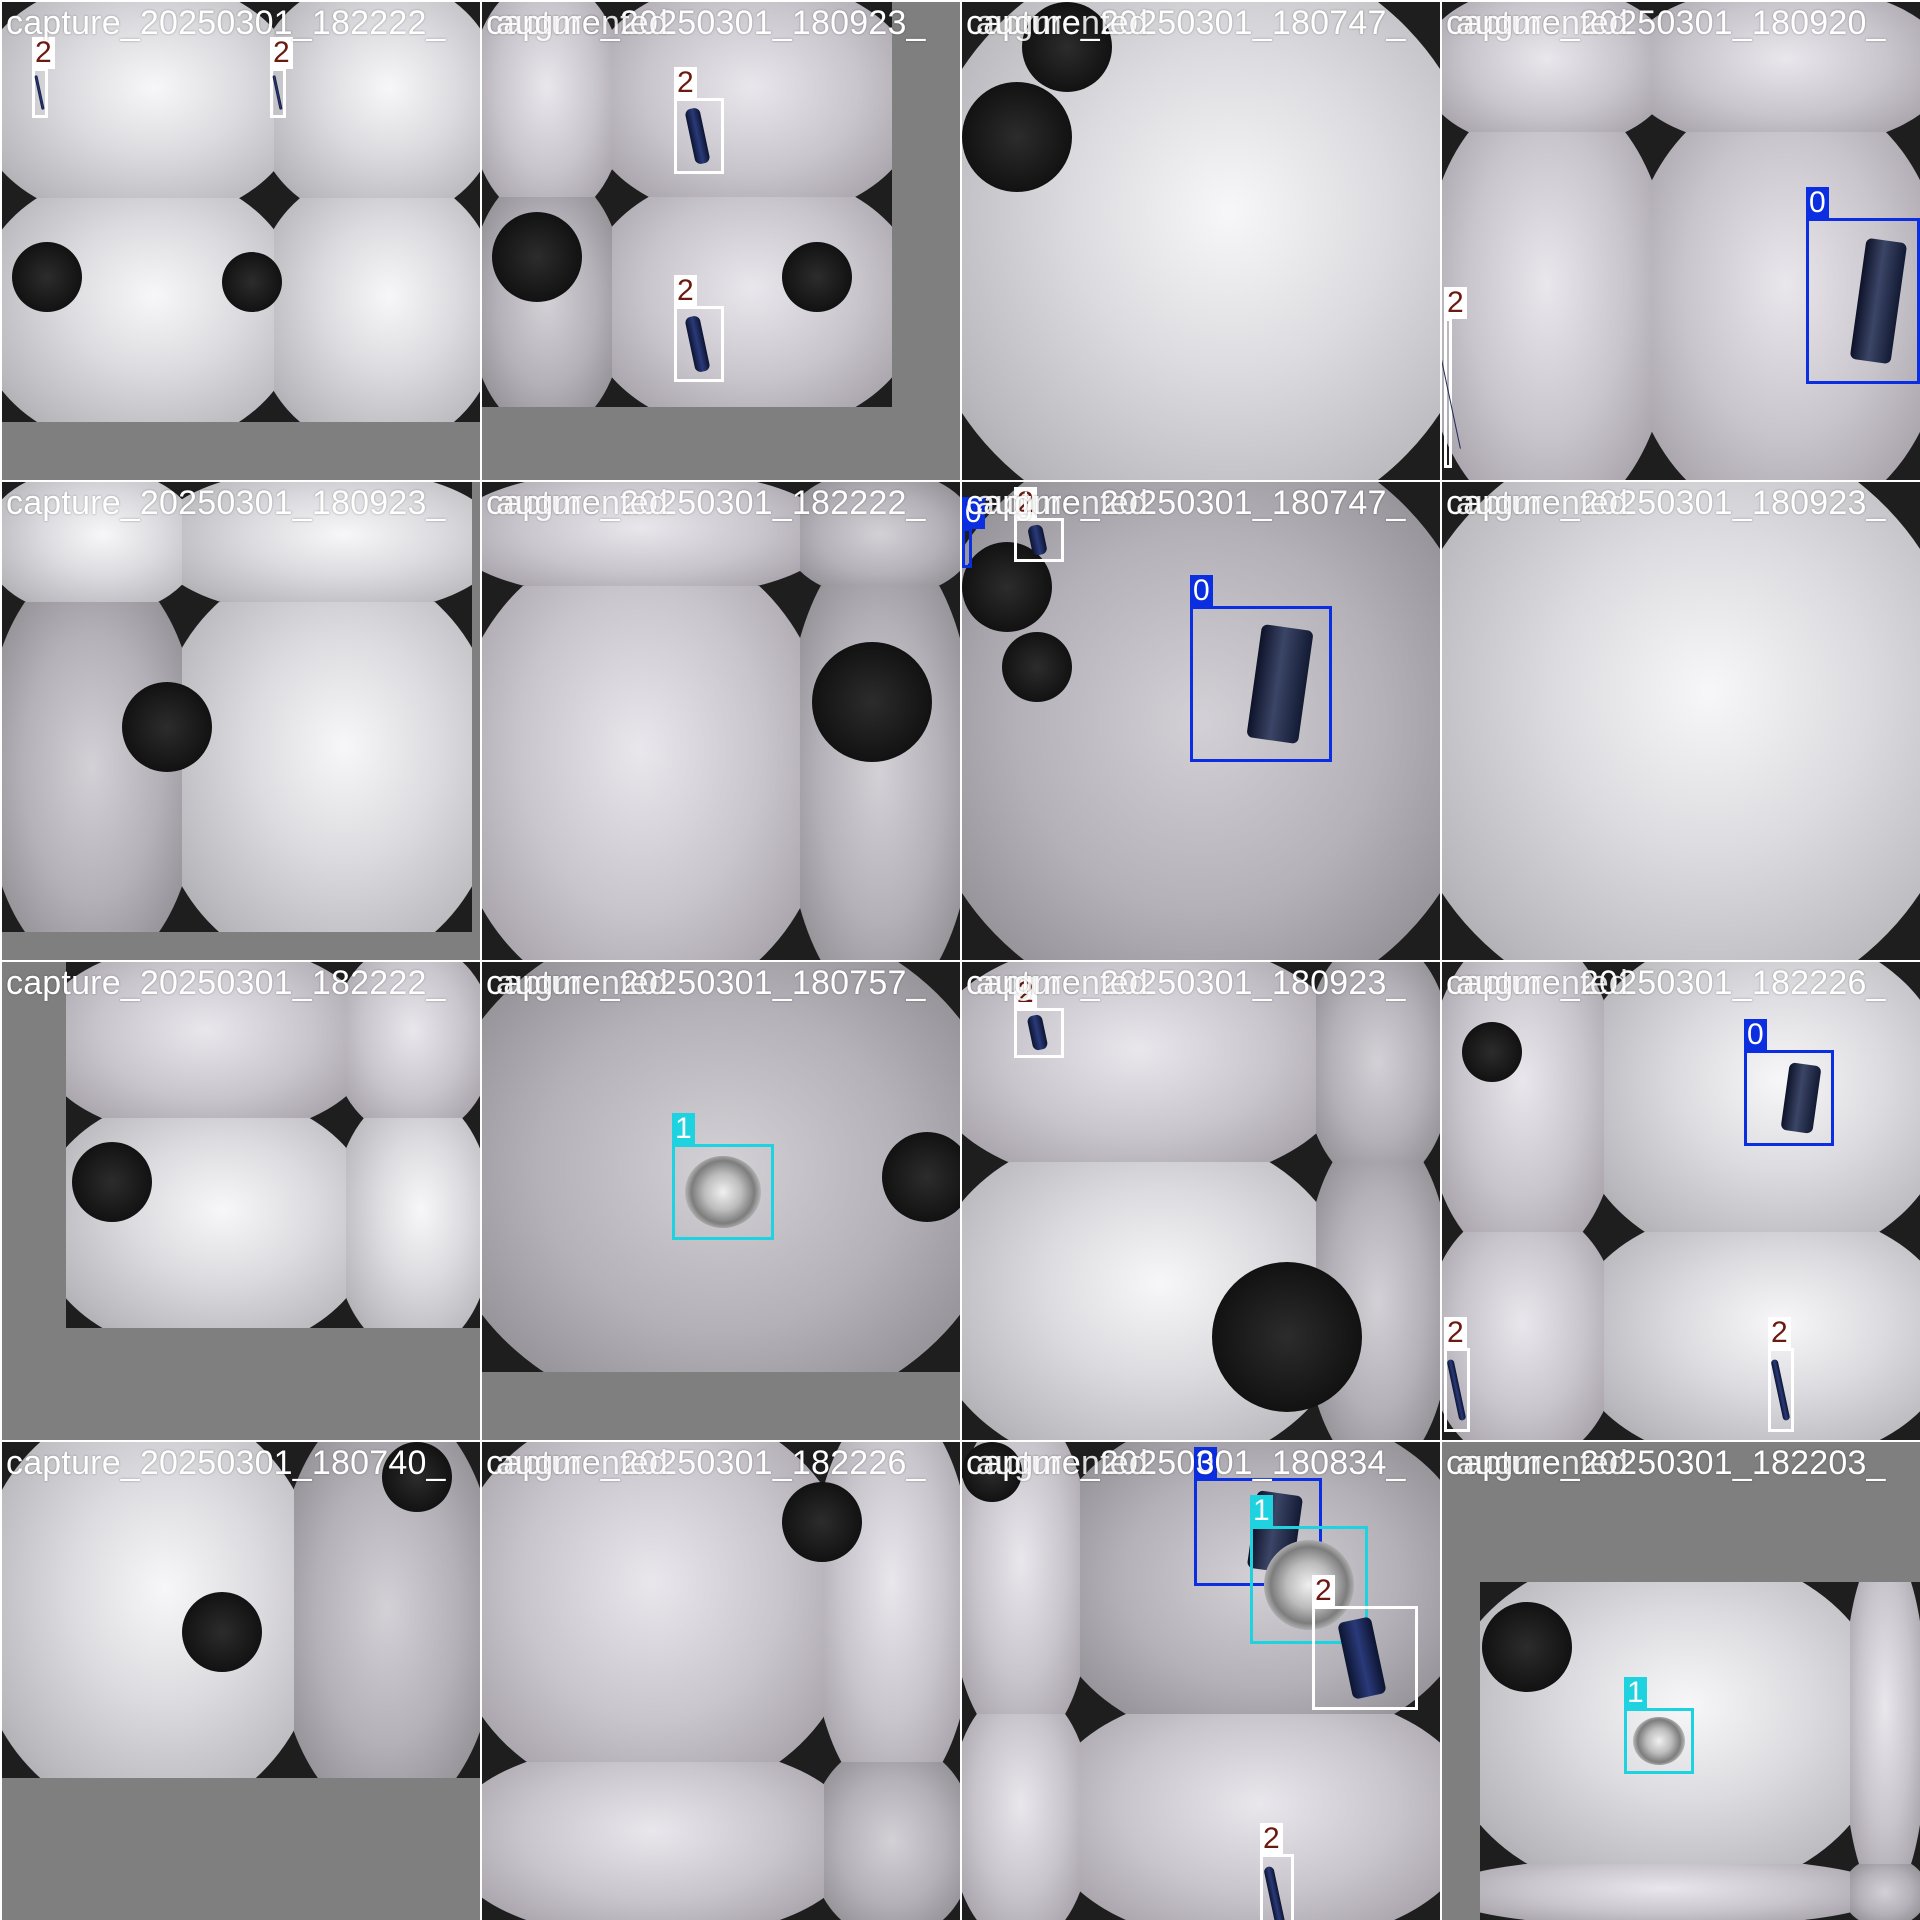 The width and height of the screenshot is (1920, 1920). Describe the element at coordinates (1186, 503) in the screenshot. I see `tile-filename: capture_20250301_180747_` at that location.